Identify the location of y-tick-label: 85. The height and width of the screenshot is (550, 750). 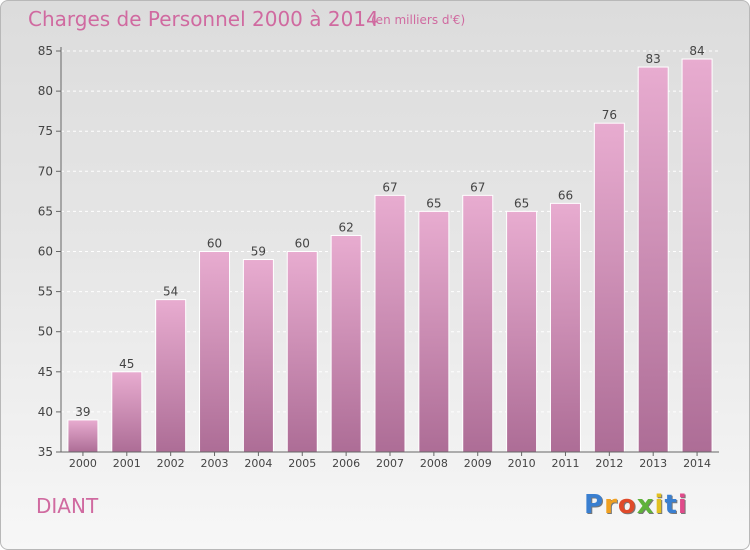
(45, 51).